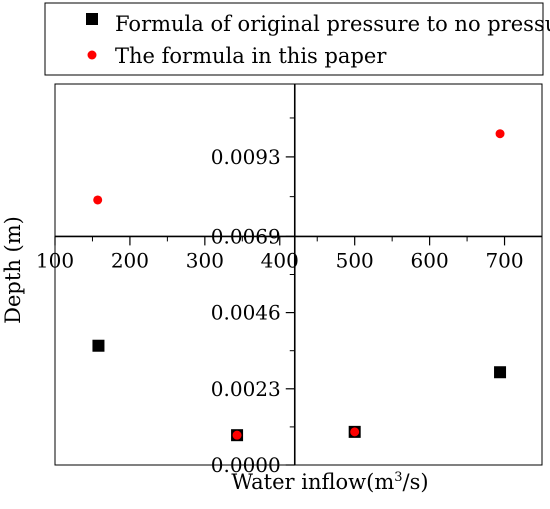  What do you see at coordinates (55, 260) in the screenshot?
I see `x-tick-label: 100` at bounding box center [55, 260].